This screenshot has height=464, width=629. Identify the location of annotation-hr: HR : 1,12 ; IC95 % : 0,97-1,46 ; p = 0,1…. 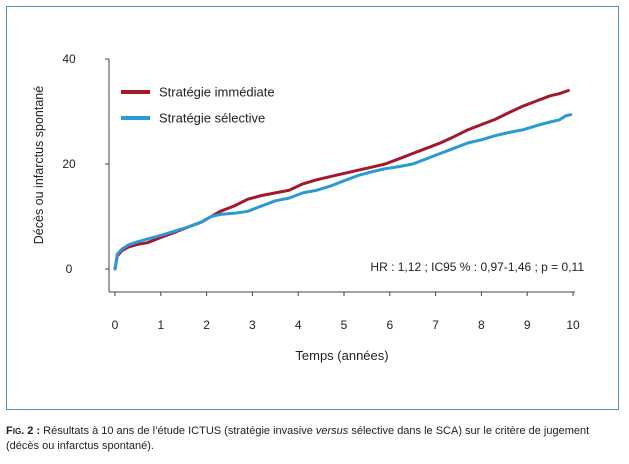
(477, 267).